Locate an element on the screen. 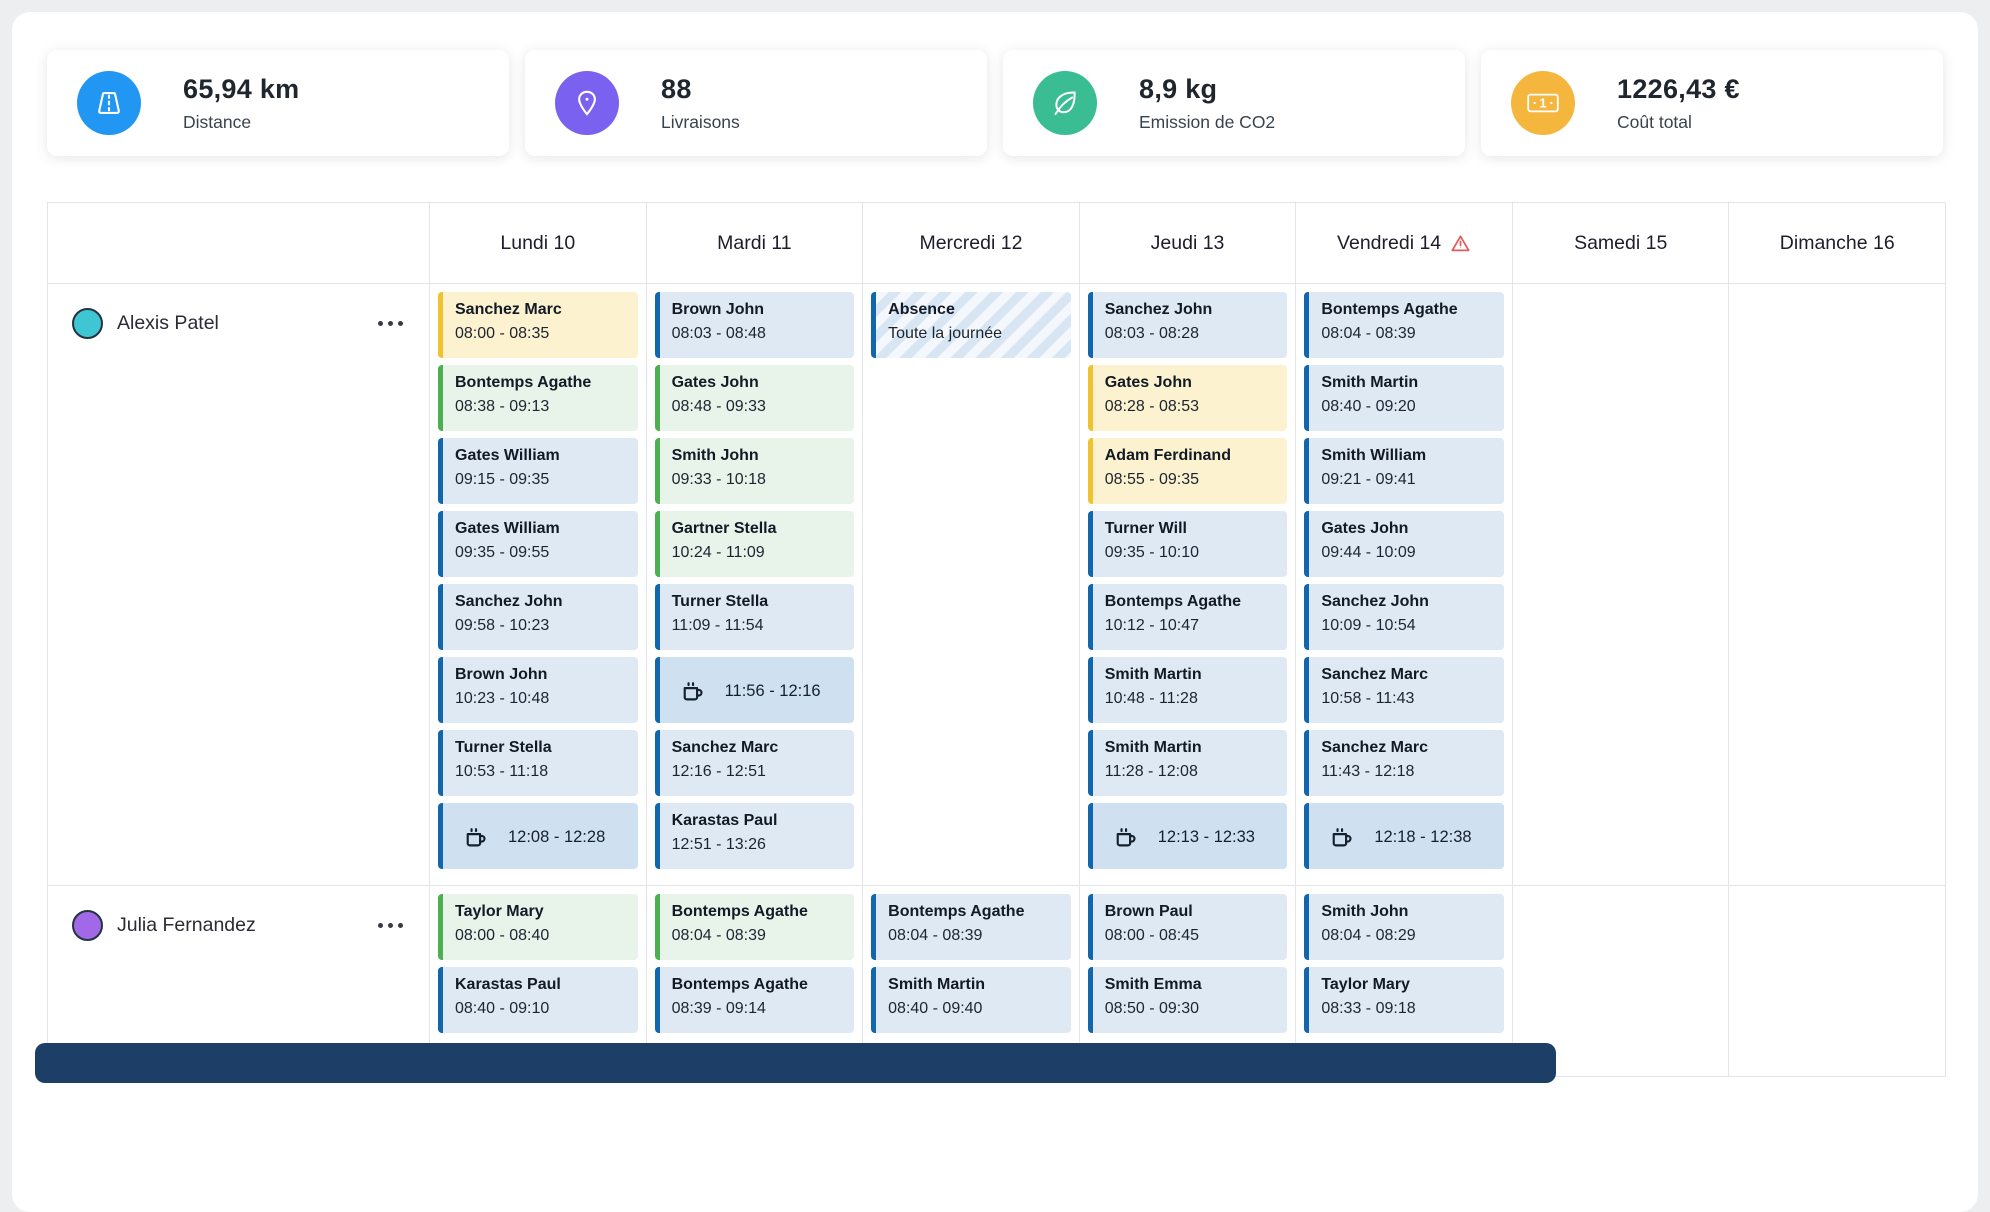 This screenshot has width=1990, height=1212. appointment-card: Brown Paul 08:00 - 08:45 is located at coordinates (1187, 927).